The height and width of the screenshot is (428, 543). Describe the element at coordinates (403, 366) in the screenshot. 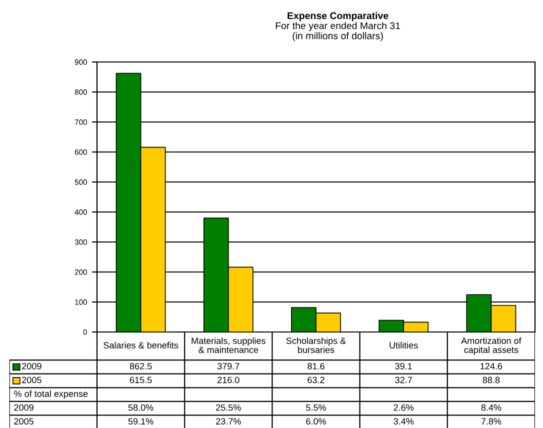

I see `data-label: 39.1` at that location.